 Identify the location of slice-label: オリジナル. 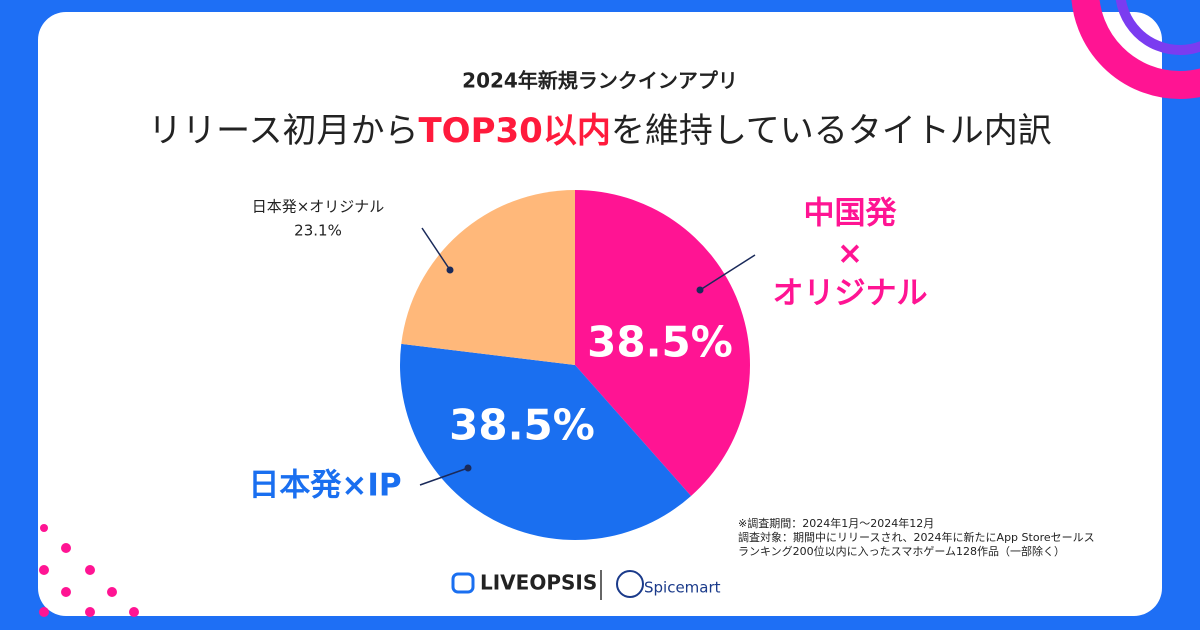
(850, 294).